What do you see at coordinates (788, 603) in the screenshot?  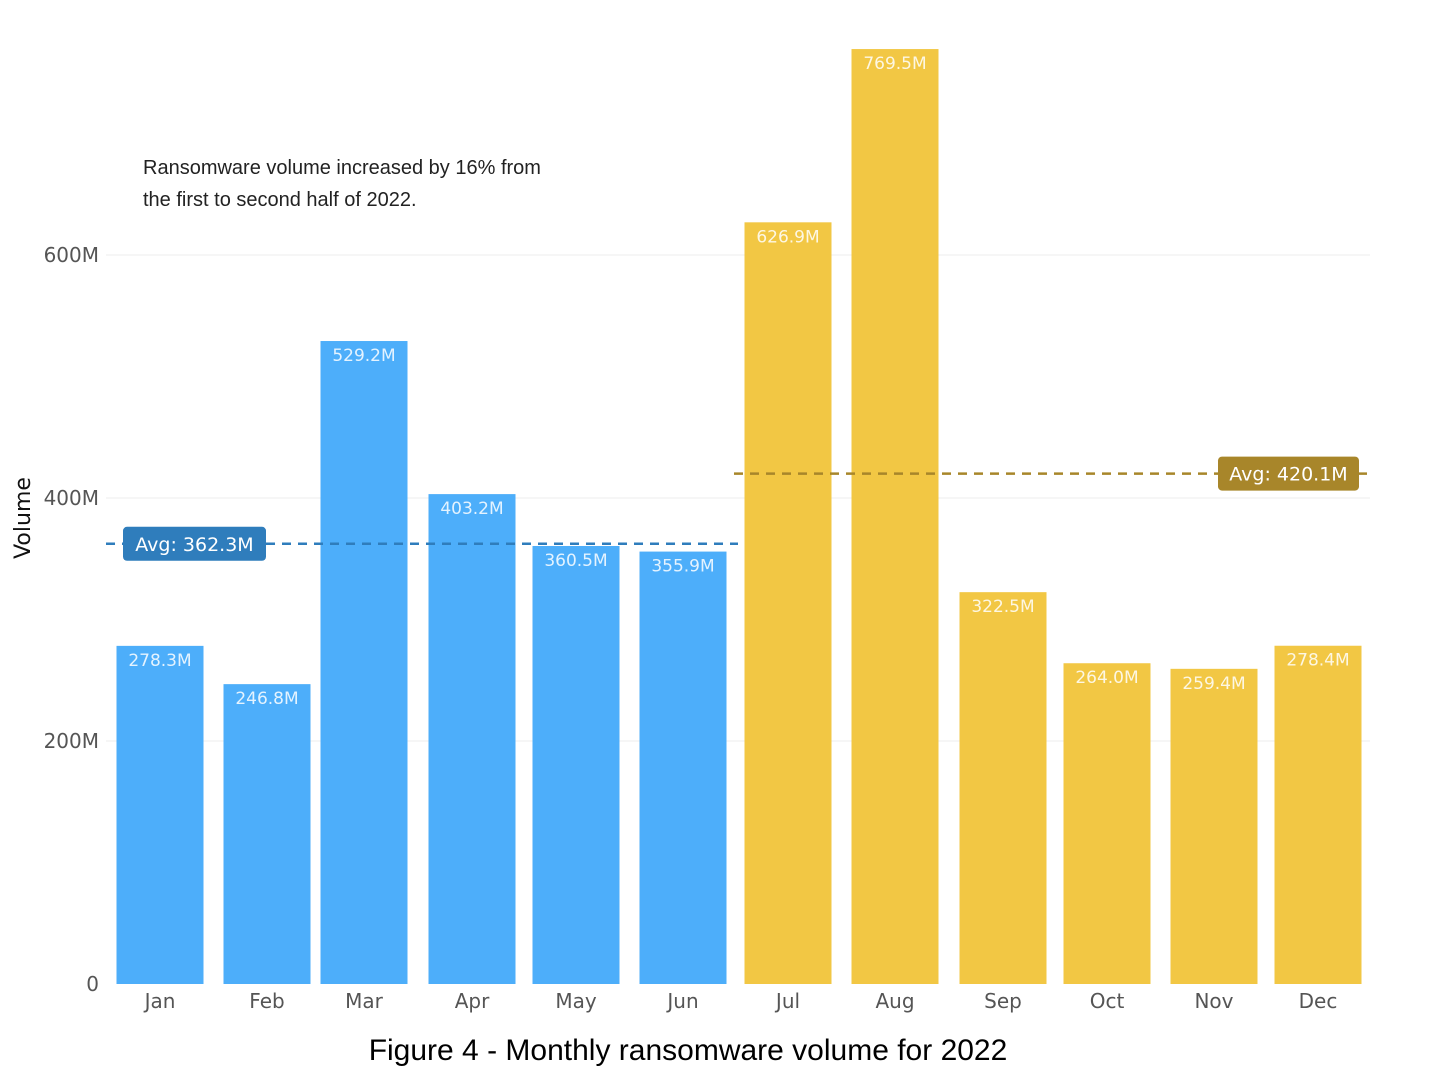 I see `bar-jul` at bounding box center [788, 603].